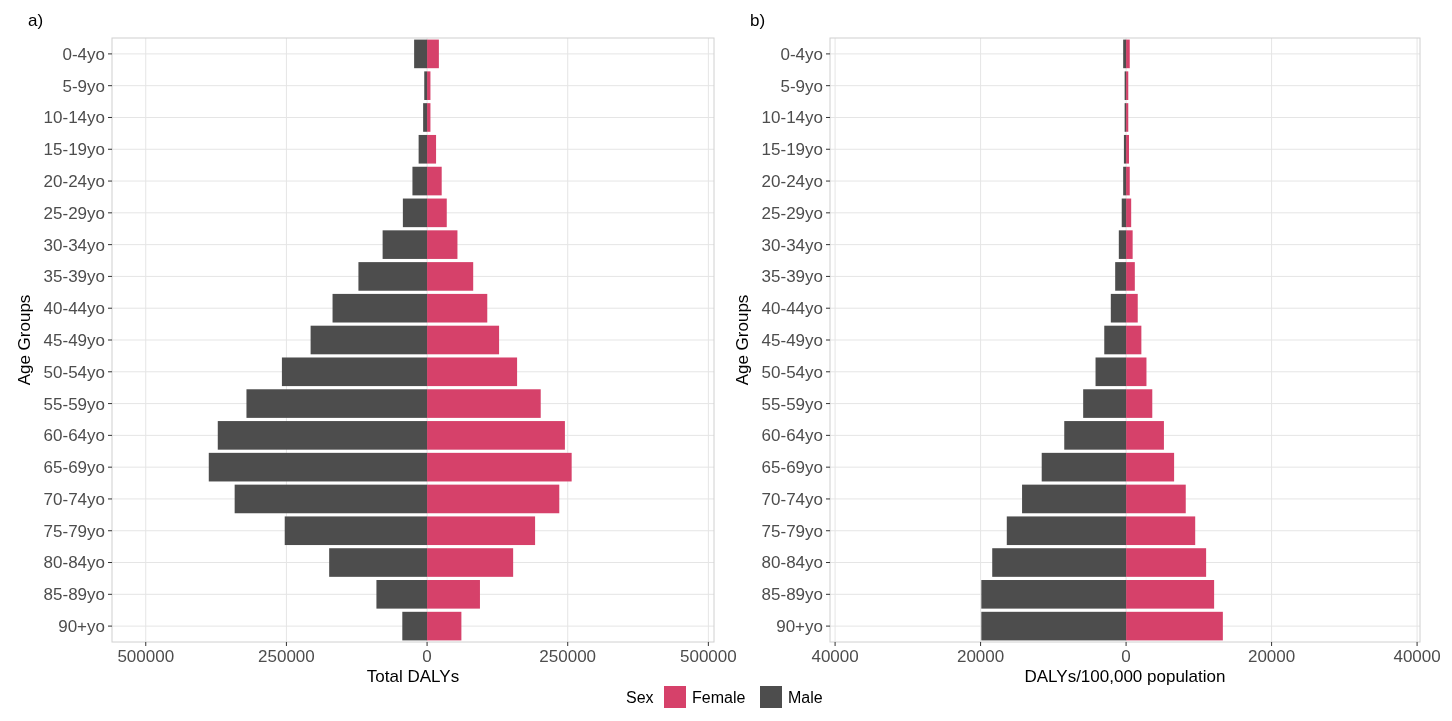 This screenshot has height=721, width=1452. What do you see at coordinates (980, 656) in the screenshot?
I see `x-tick-label: 20000` at bounding box center [980, 656].